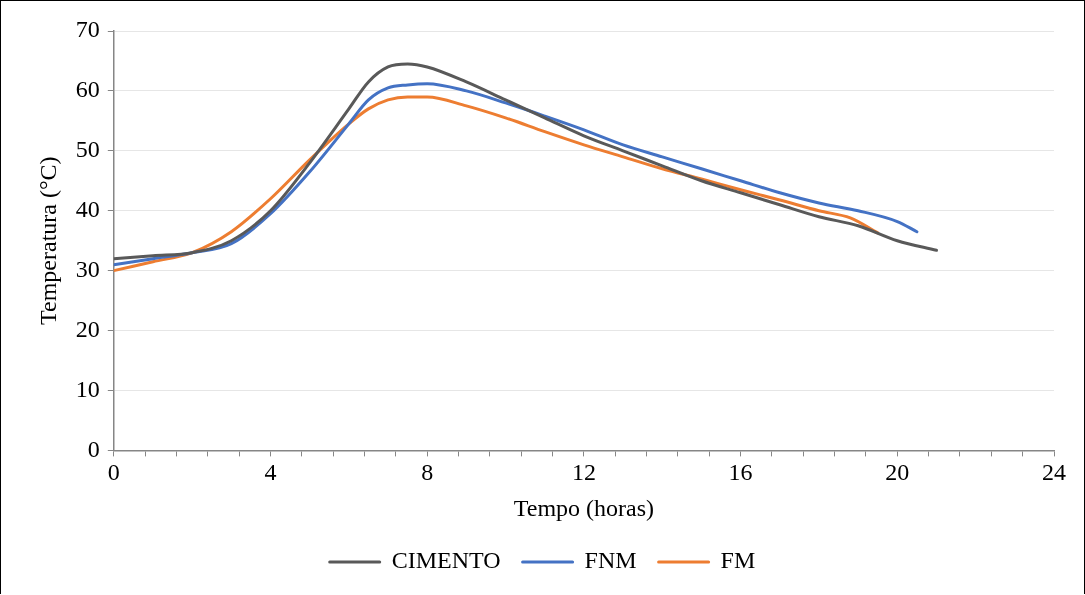 The height and width of the screenshot is (595, 1085). I want to click on x-tick-label: 16, so click(740, 472).